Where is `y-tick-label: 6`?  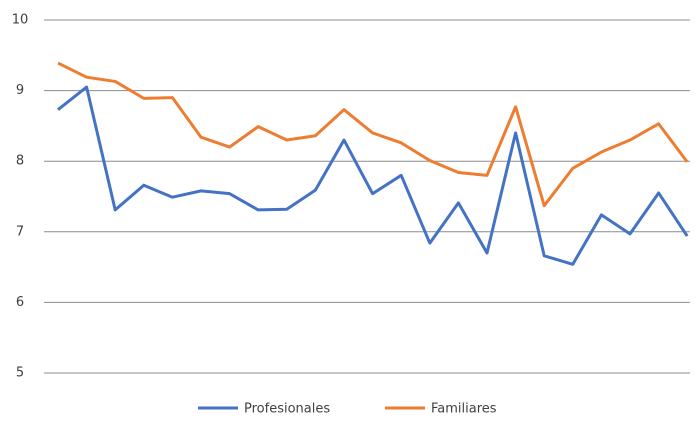 y-tick-label: 6 is located at coordinates (20, 302).